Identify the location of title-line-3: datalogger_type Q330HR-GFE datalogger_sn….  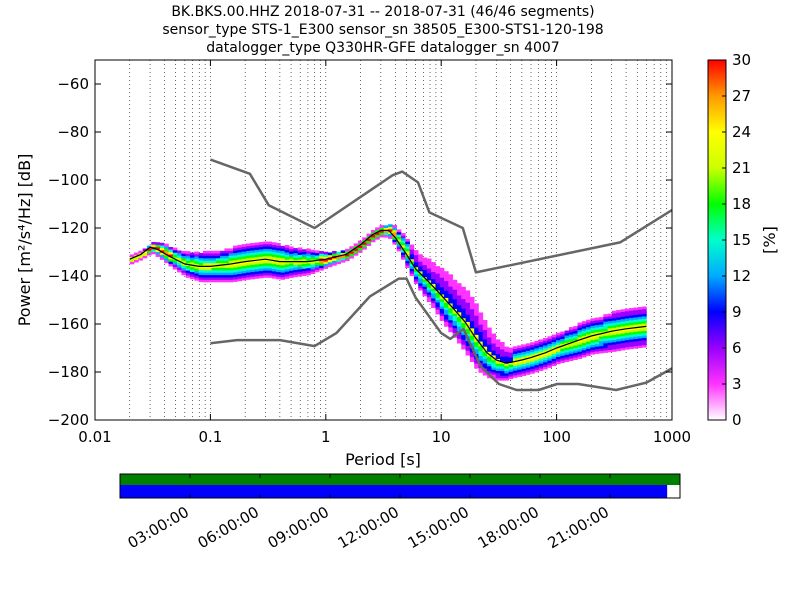
(382, 48).